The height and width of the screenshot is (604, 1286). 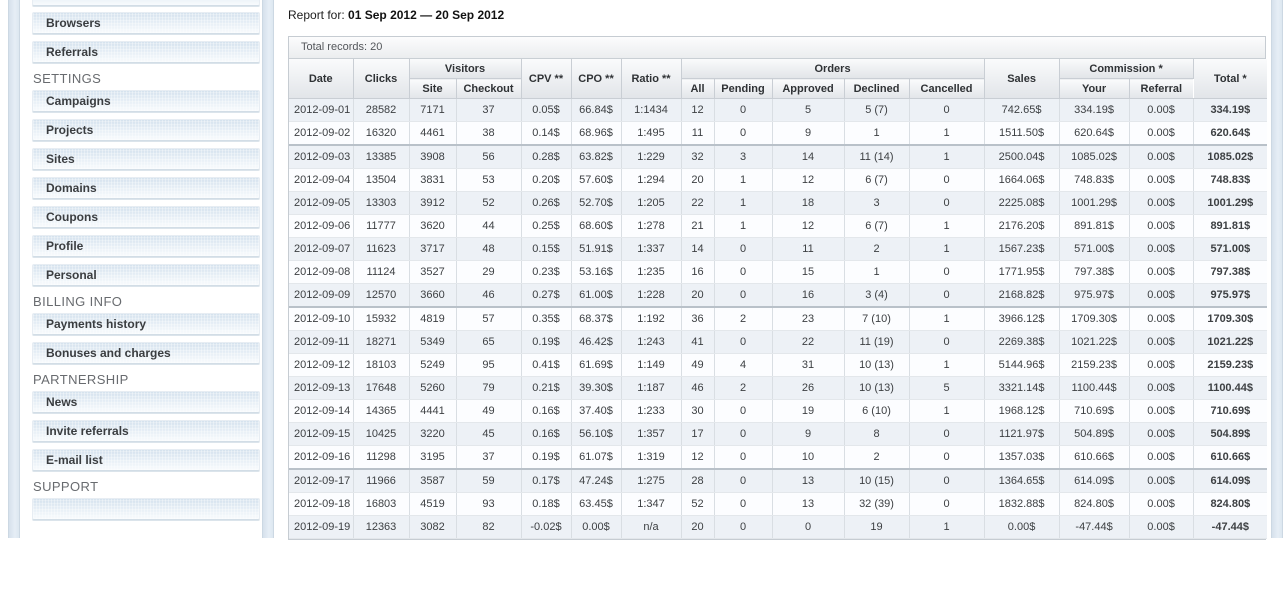 What do you see at coordinates (489, 434) in the screenshot?
I see `cell-checkout: 45` at bounding box center [489, 434].